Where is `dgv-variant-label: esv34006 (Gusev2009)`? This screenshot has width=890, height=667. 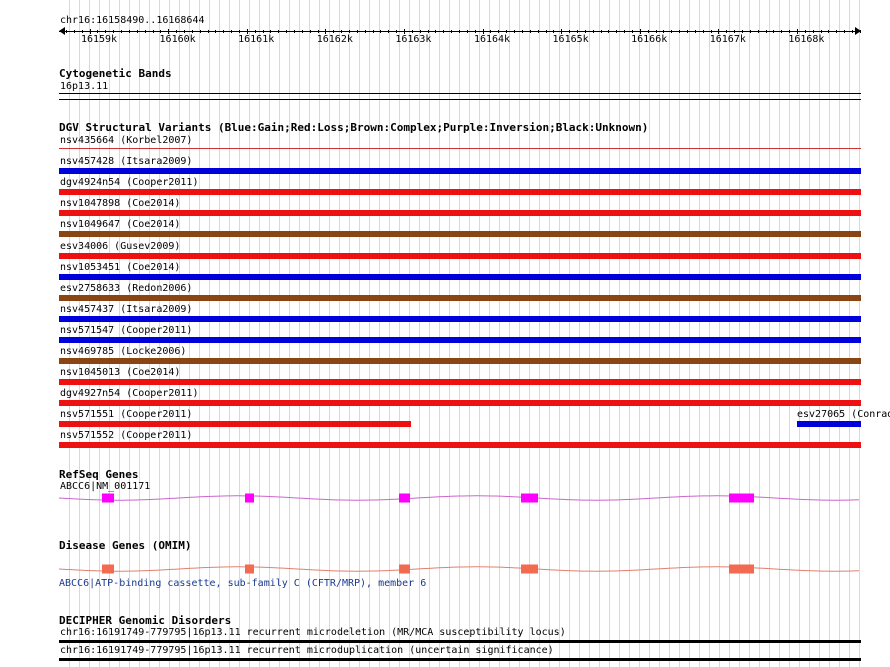
dgv-variant-label: esv34006 (Gusev2009) is located at coordinates (120, 246).